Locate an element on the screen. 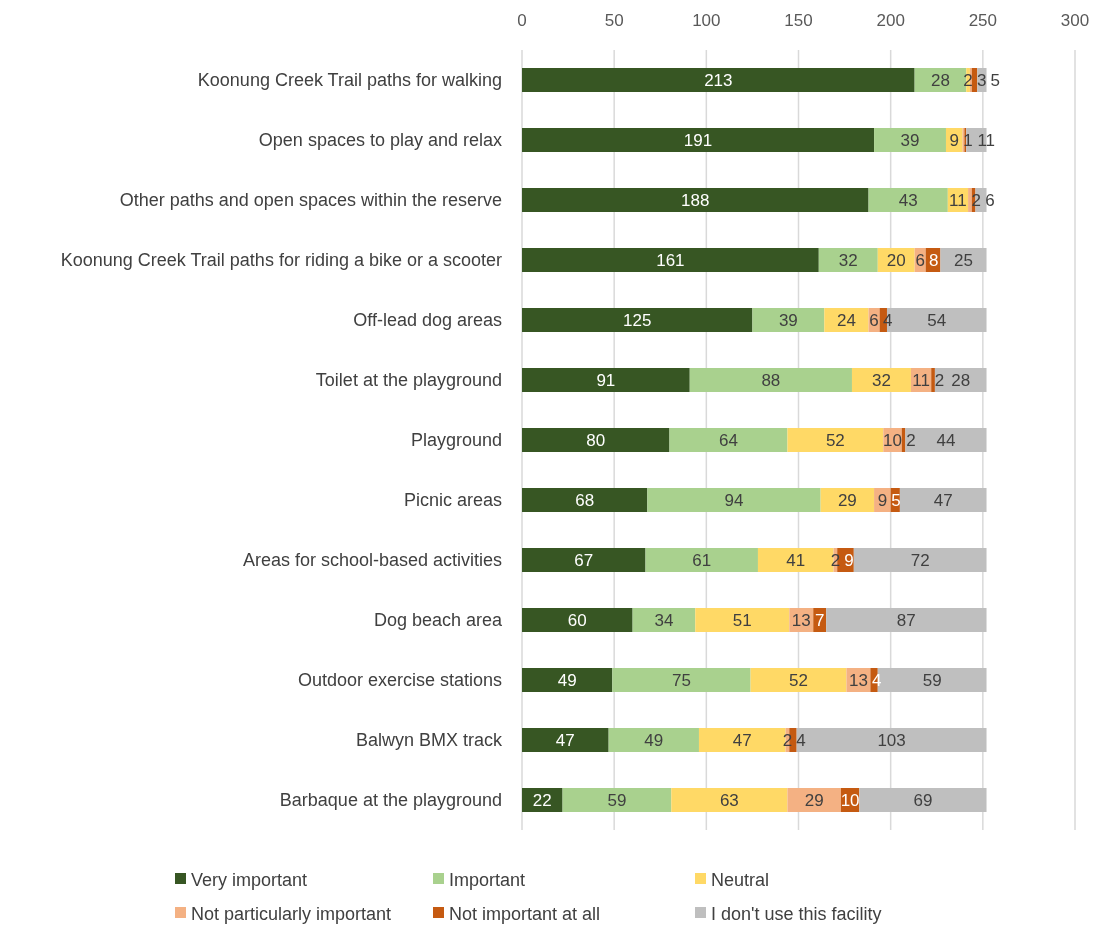 Image resolution: width=1093 pixels, height=928 pixels. data-label: 69 is located at coordinates (923, 800).